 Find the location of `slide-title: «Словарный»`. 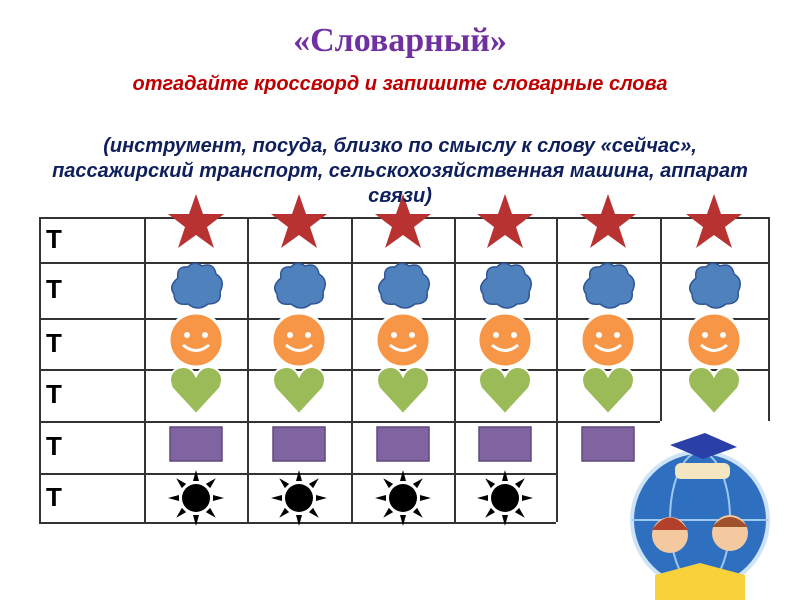

slide-title: «Словарный» is located at coordinates (400, 40).